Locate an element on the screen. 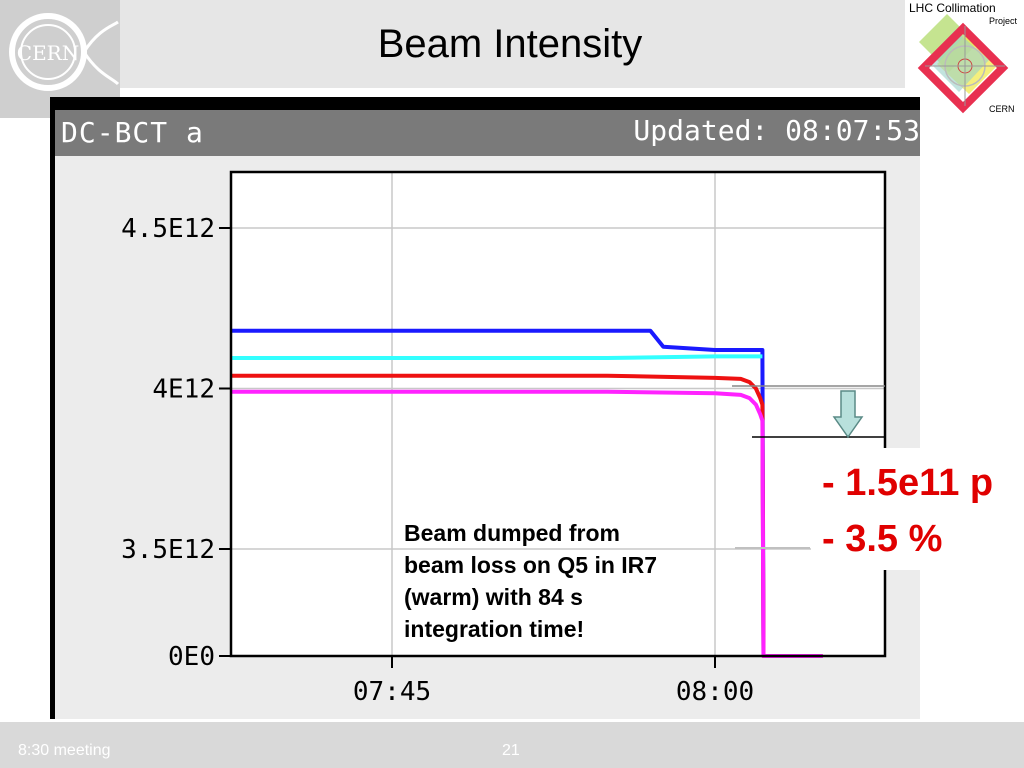 This screenshot has height=768, width=1024. y-tick-label-1: 3.5E12 is located at coordinates (168, 550).